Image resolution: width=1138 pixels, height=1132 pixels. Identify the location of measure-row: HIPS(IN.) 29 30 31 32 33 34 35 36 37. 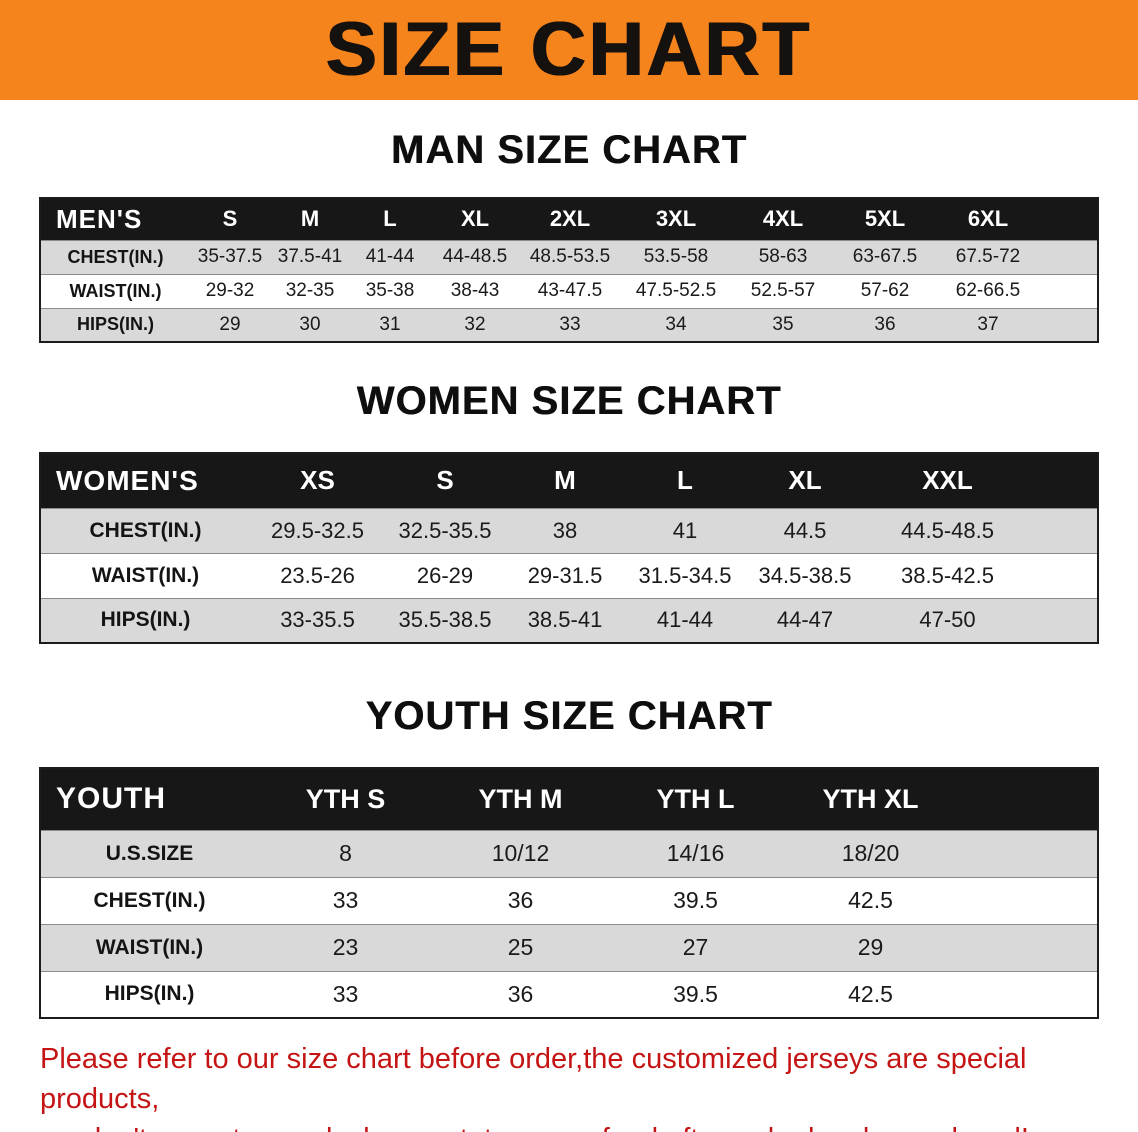
(569, 325).